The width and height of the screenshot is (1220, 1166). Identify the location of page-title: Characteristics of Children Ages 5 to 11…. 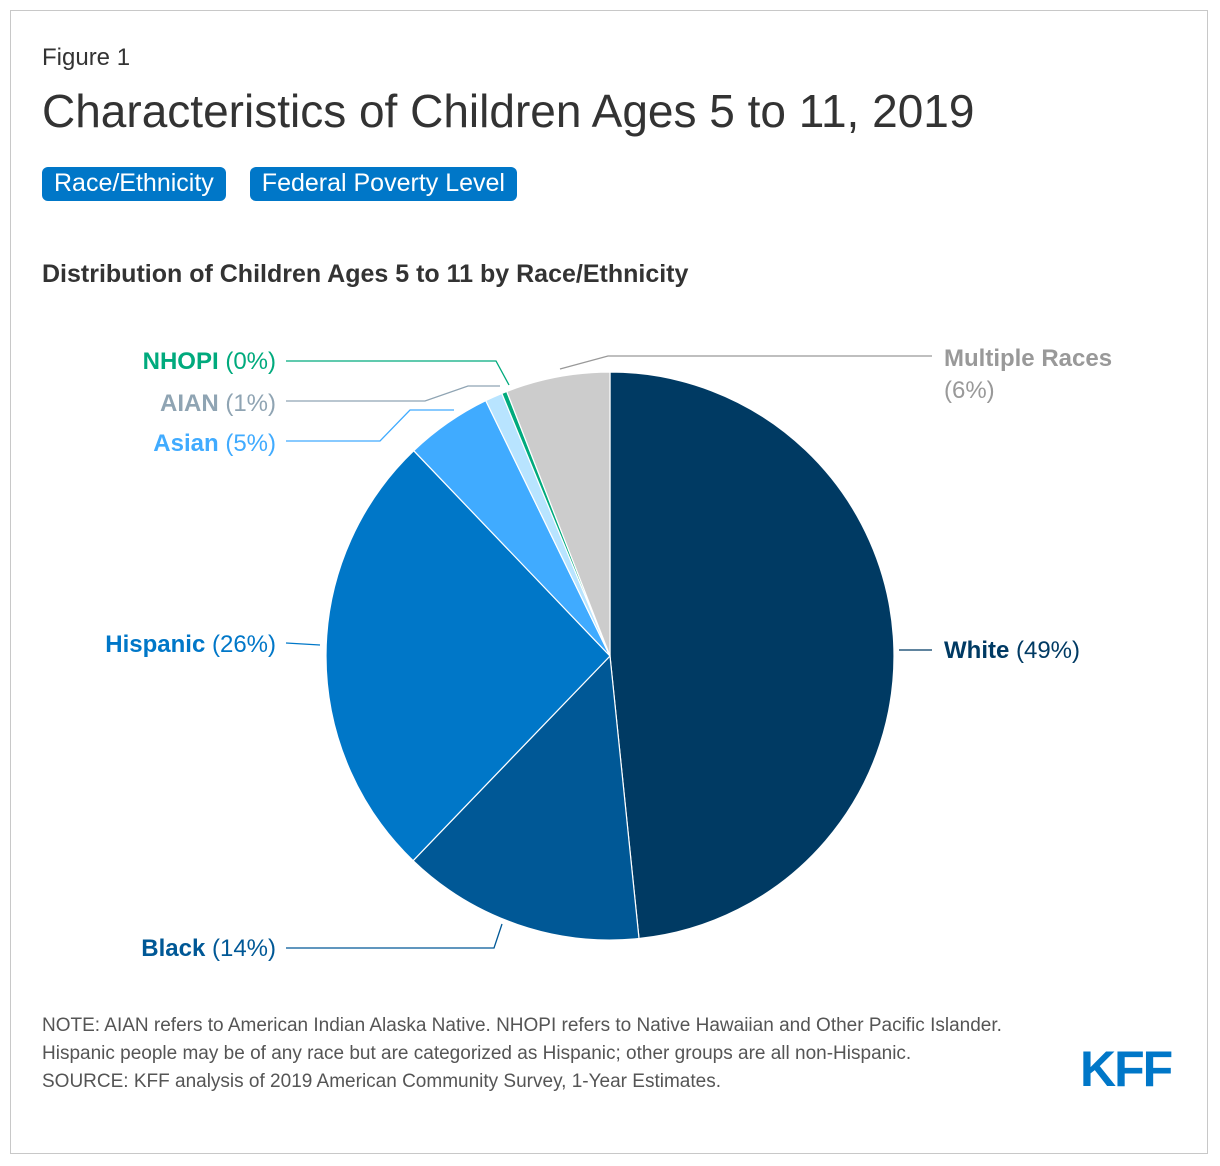
(508, 111).